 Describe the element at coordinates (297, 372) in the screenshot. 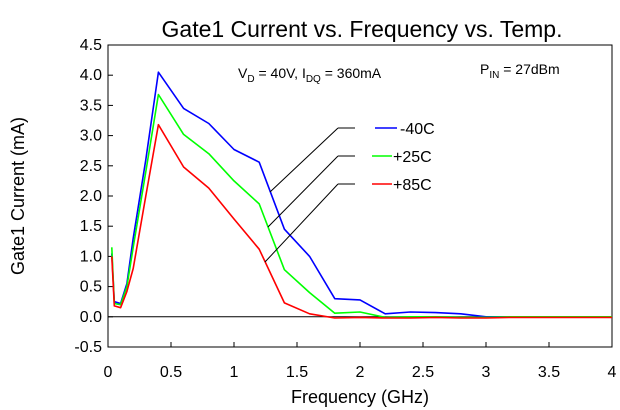

I see `x-tick-label: 1.5` at that location.